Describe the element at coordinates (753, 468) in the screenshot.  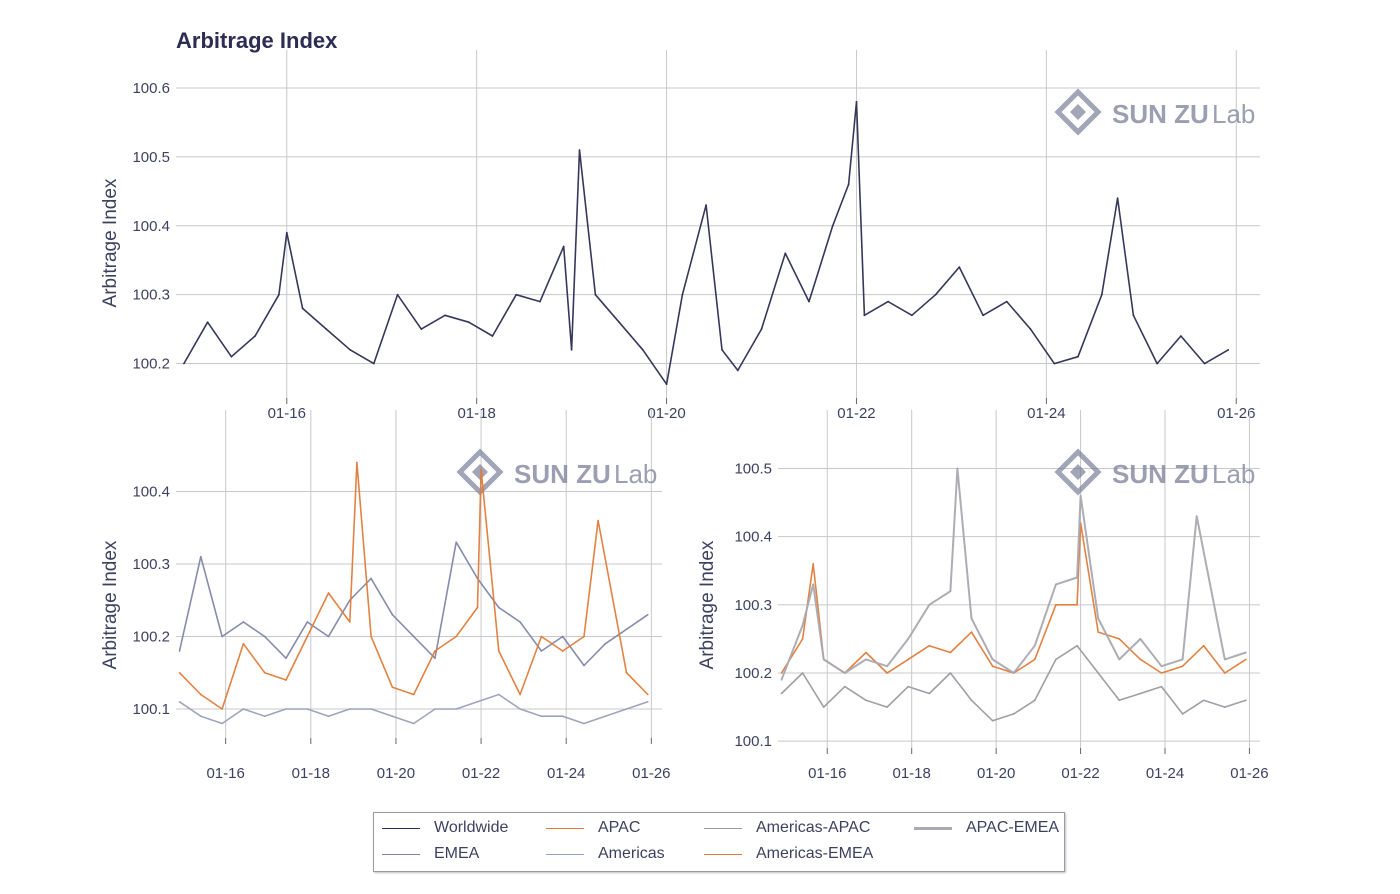
I see `y-tick-label: 100.5` at that location.